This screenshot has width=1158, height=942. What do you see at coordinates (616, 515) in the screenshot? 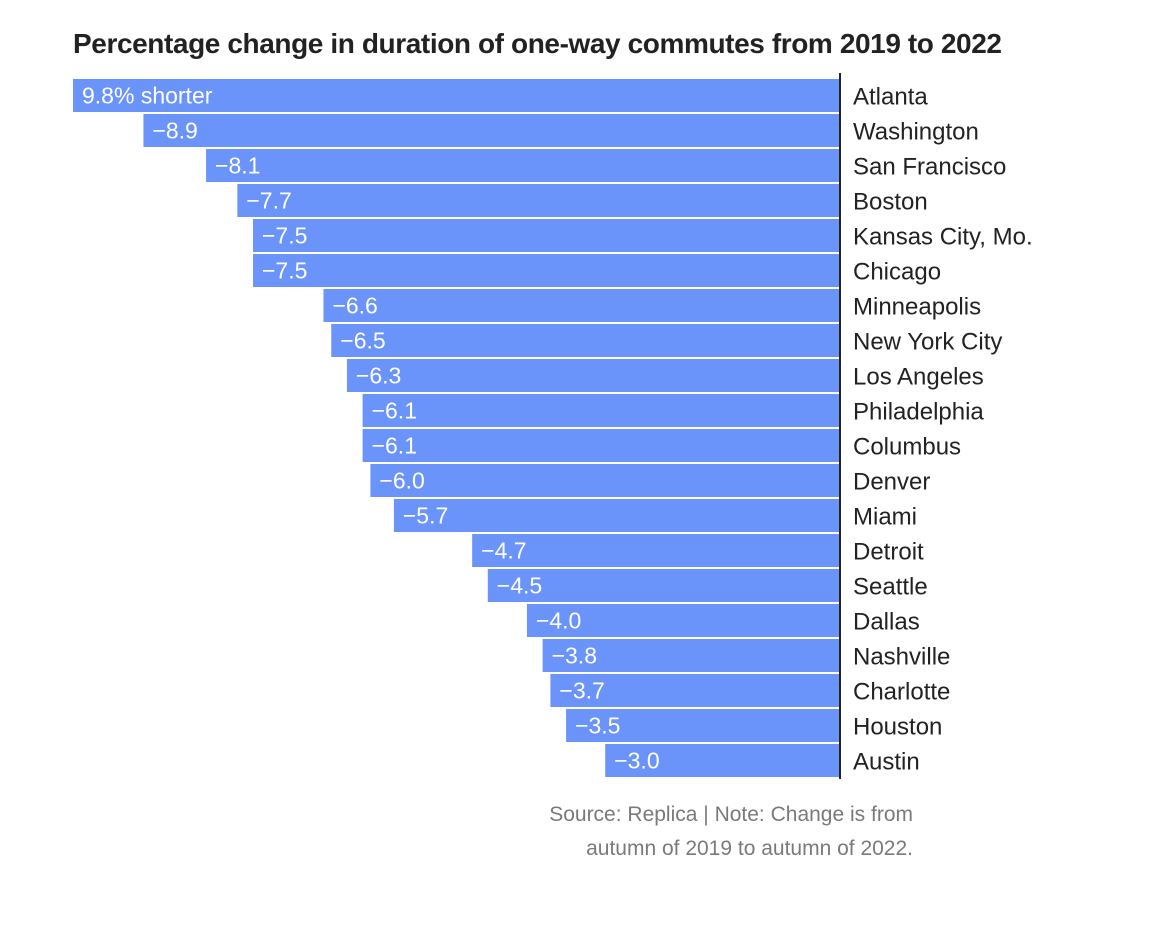
I see `bar-miami` at bounding box center [616, 515].